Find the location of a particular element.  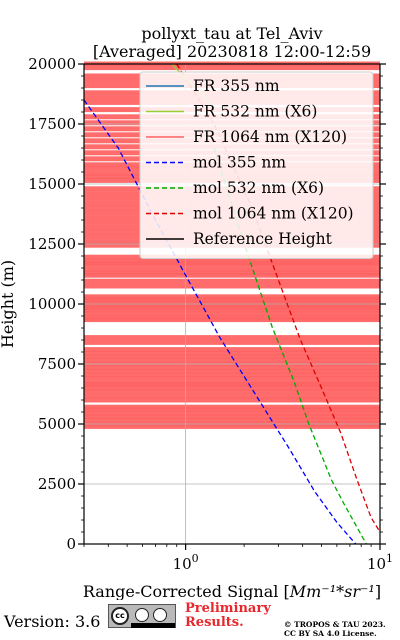

cc-by-sa-icon: cc is located at coordinates (142, 616).